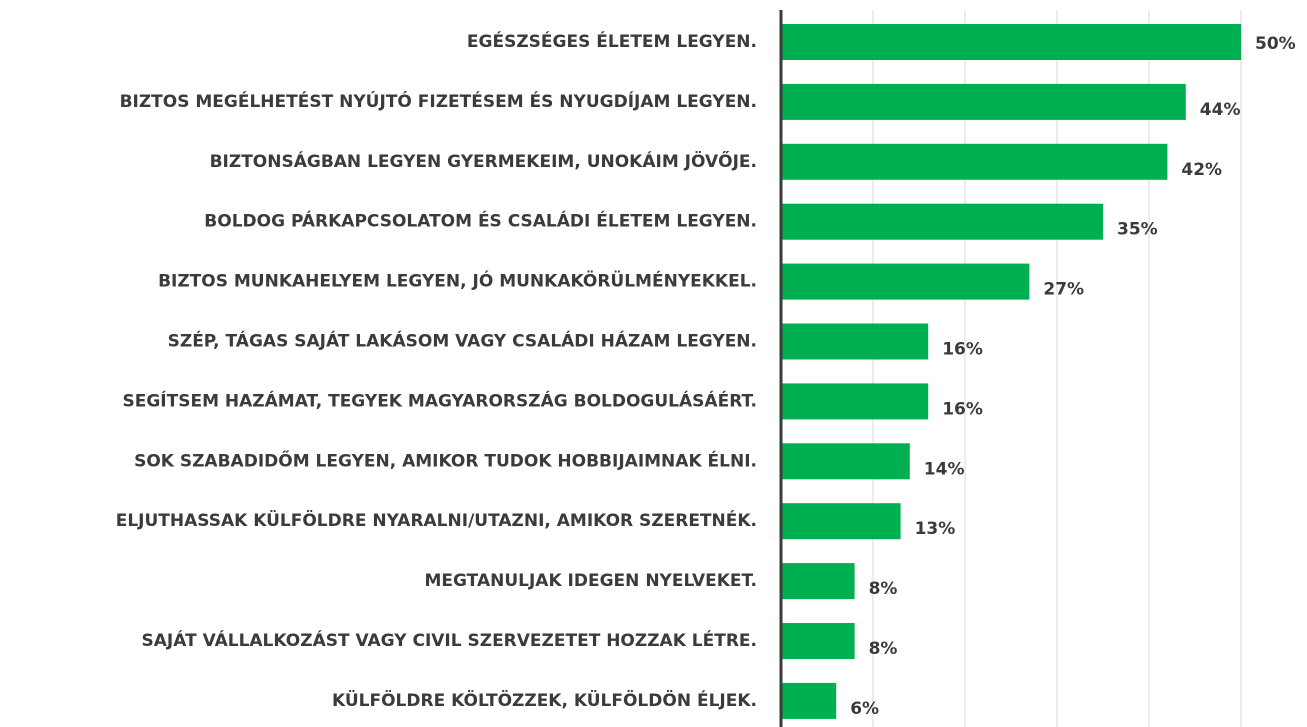 This screenshot has width=1307, height=727. I want to click on value-label: 50%, so click(1275, 44).